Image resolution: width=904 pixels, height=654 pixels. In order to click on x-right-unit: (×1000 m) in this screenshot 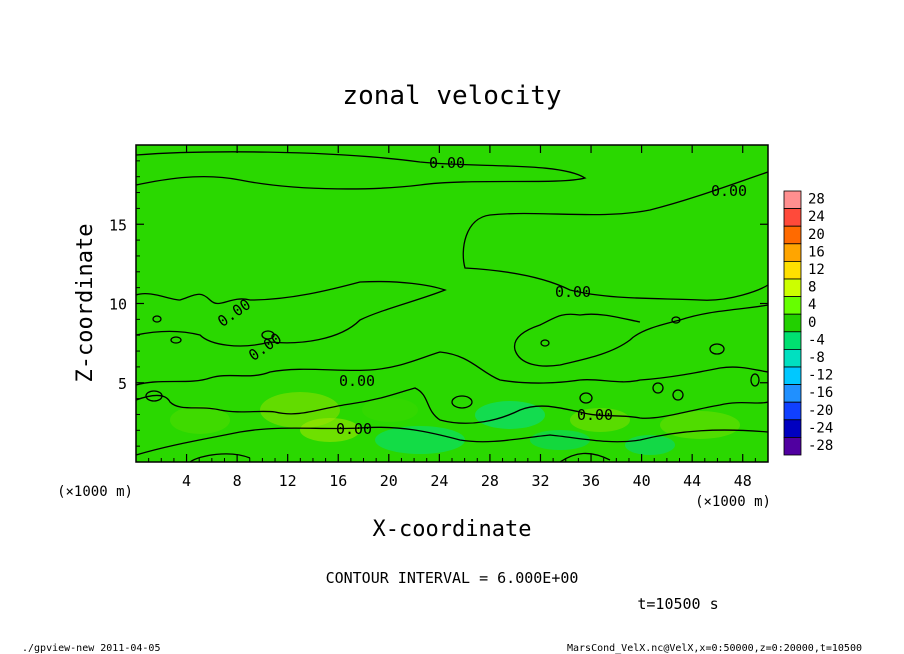, I will do `click(733, 502)`.